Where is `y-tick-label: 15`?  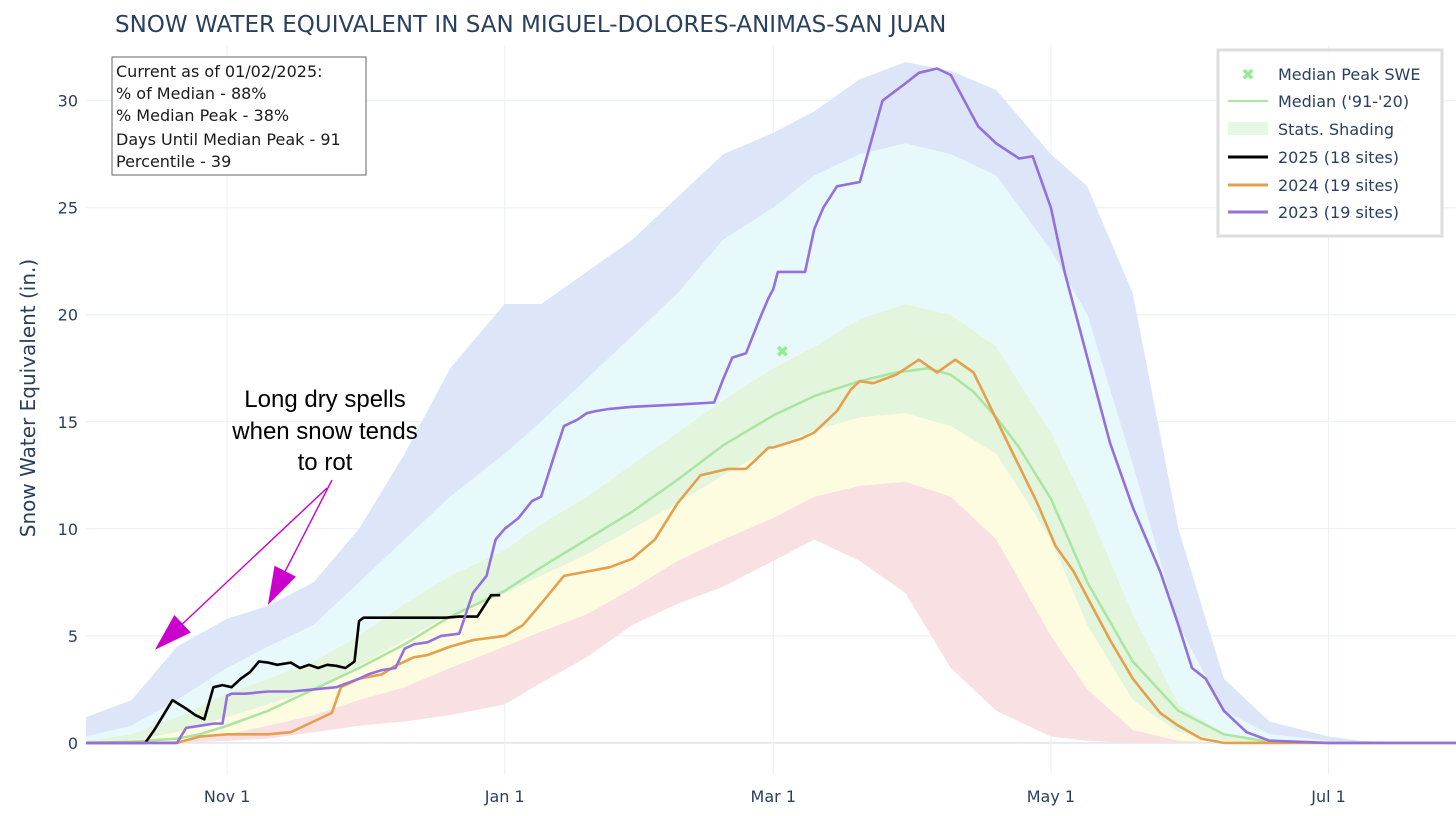 y-tick-label: 15 is located at coordinates (68, 422).